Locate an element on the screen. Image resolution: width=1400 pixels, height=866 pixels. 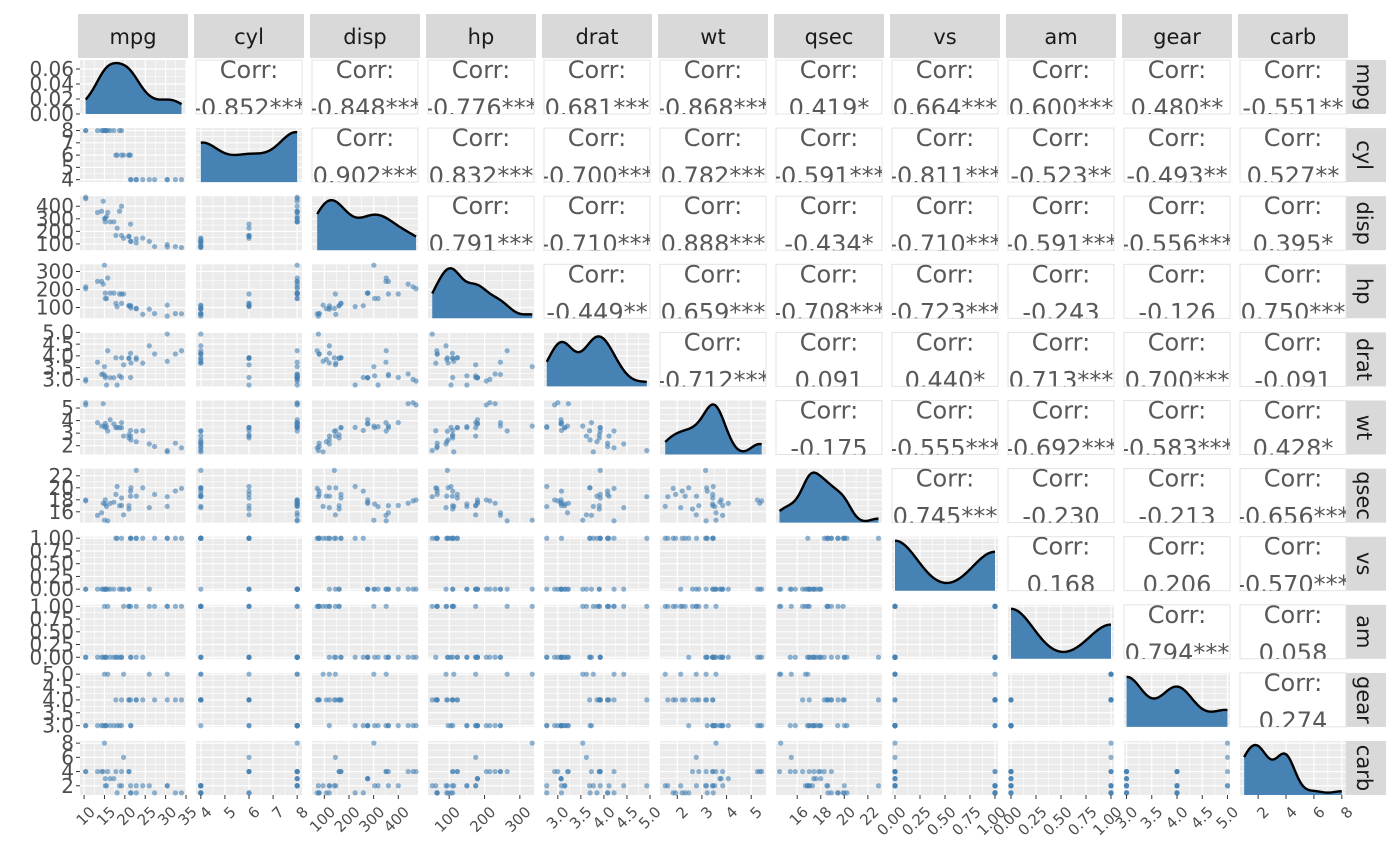
x-tick-label: 200 is located at coordinates (482, 819).